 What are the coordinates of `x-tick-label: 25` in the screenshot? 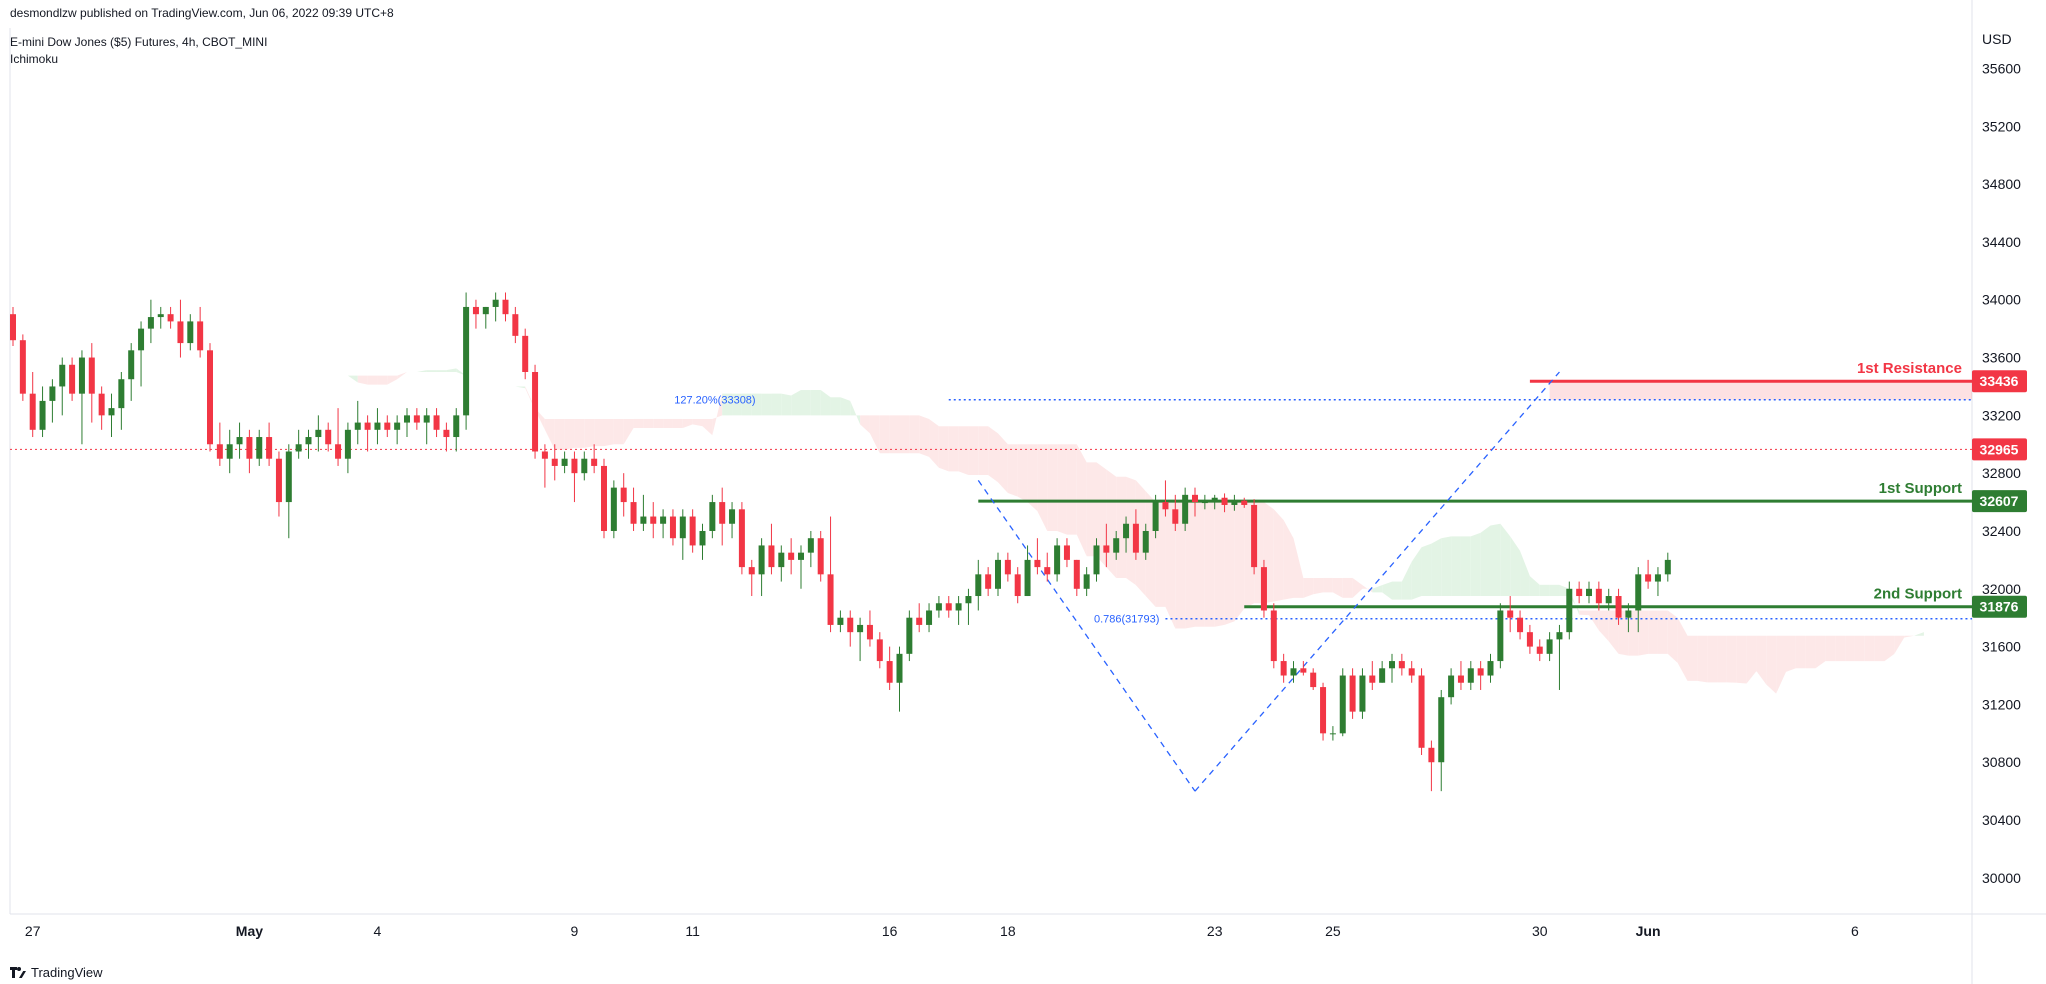 It's located at (1333, 931).